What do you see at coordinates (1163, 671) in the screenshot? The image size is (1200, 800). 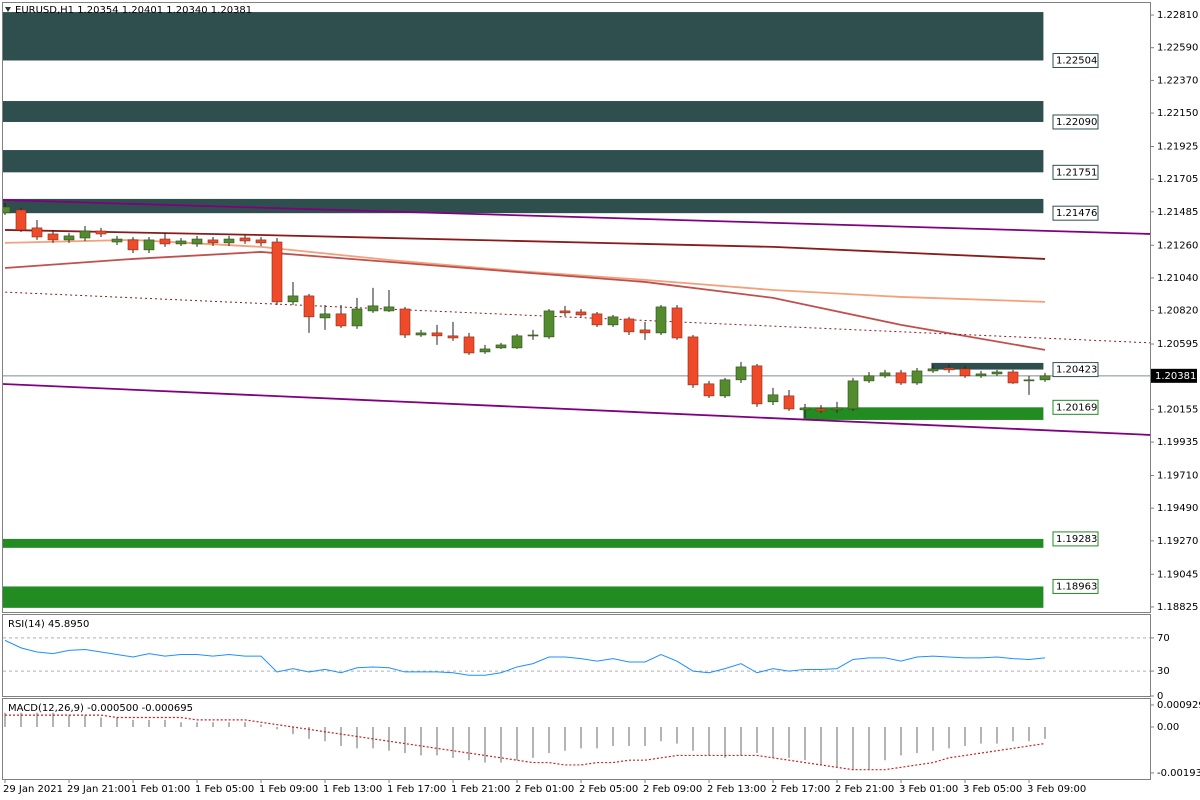 I see `y-tick-label: 30` at bounding box center [1163, 671].